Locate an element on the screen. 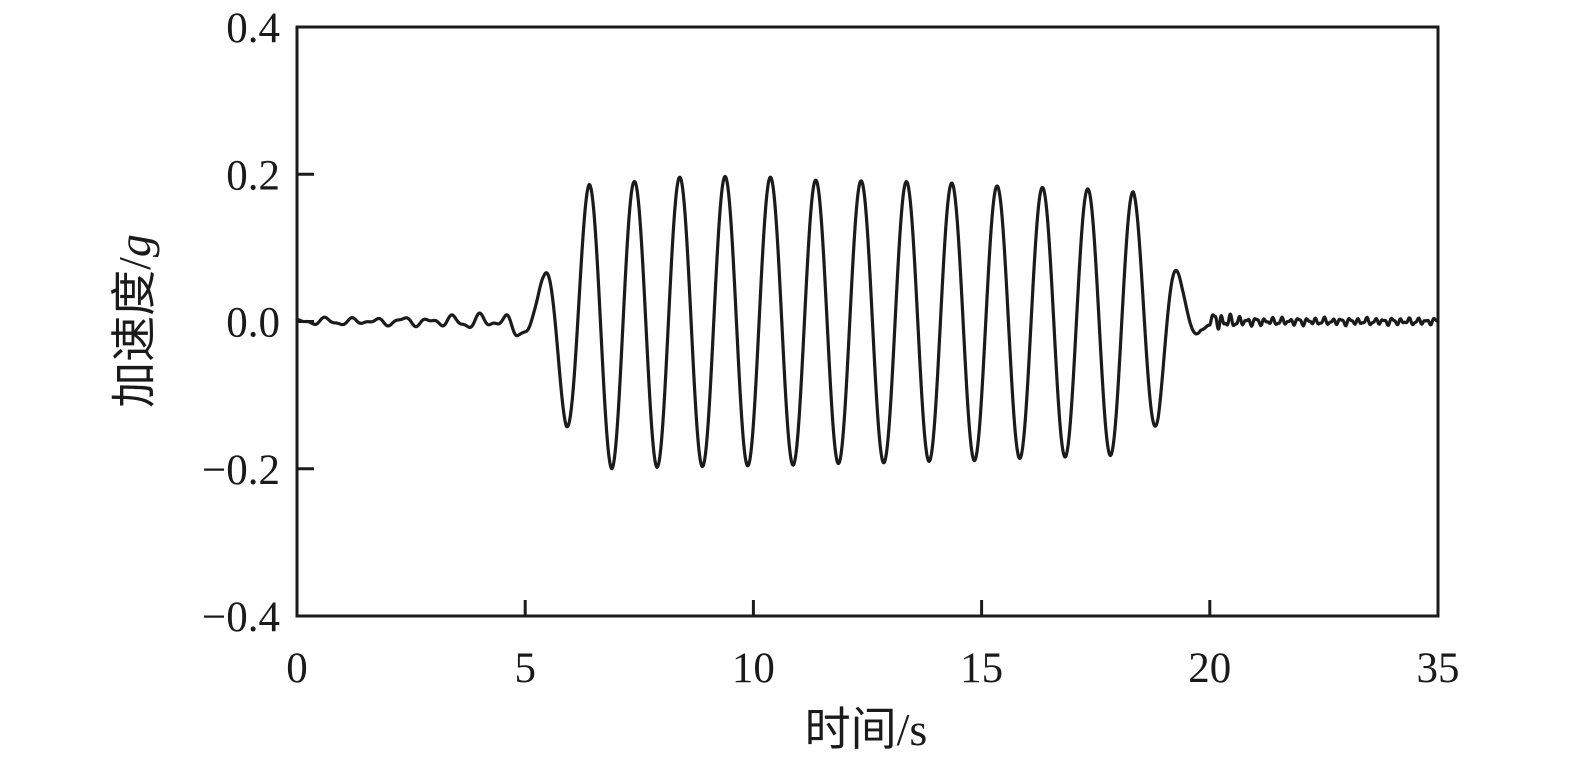 Image resolution: width=1575 pixels, height=763 pixels. x-axis-tick-labels: 0 5 10 15 20 35 is located at coordinates (872, 668).